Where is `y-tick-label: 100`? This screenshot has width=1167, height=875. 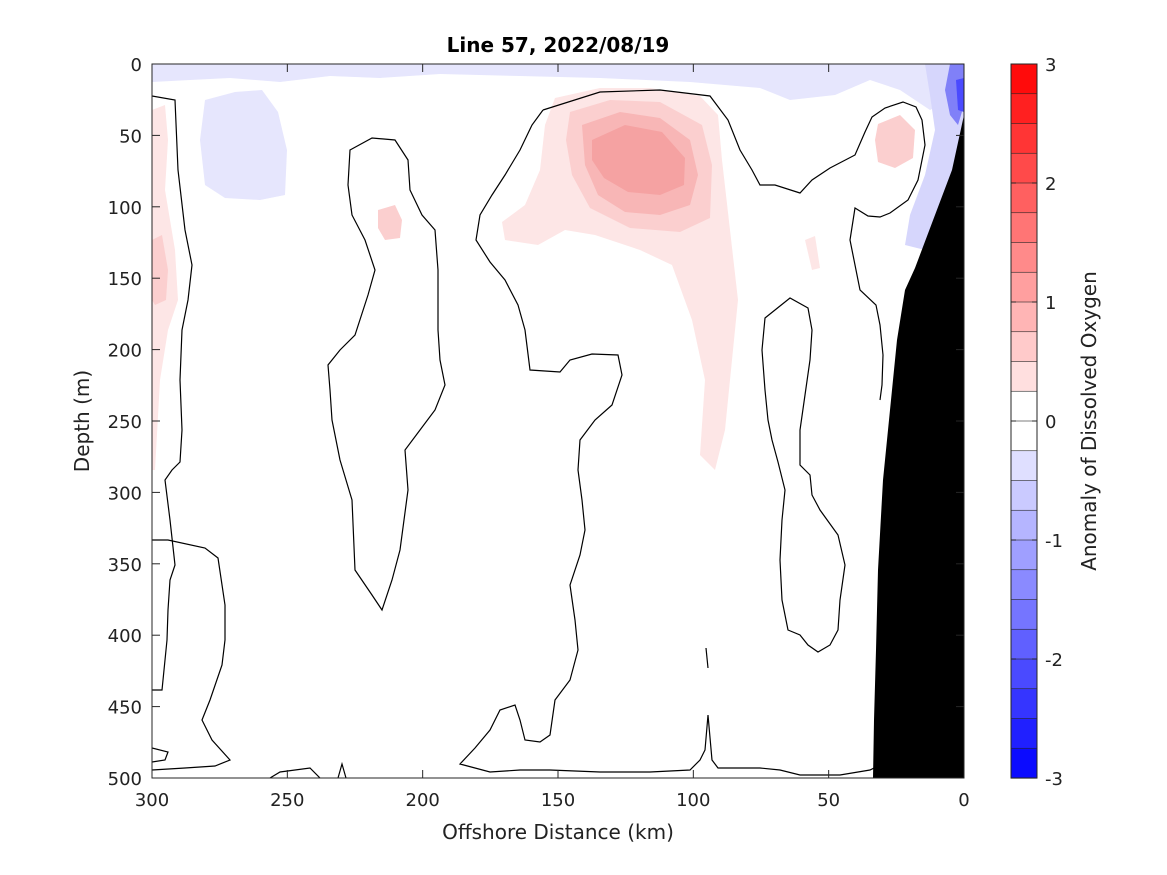
y-tick-label: 100 is located at coordinates (125, 208).